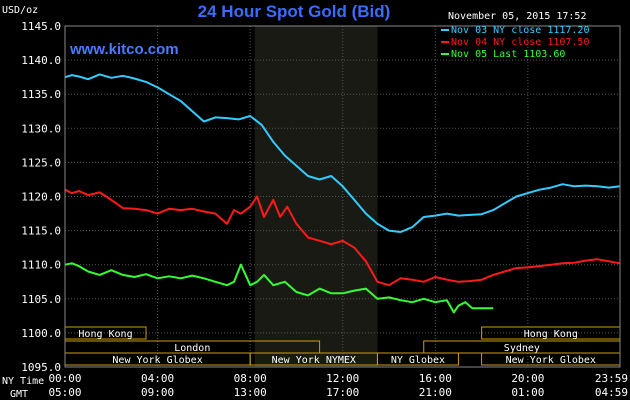 The width and height of the screenshot is (630, 400). What do you see at coordinates (342, 378) in the screenshot?
I see `x-tick-label-ny: 12:00` at bounding box center [342, 378].